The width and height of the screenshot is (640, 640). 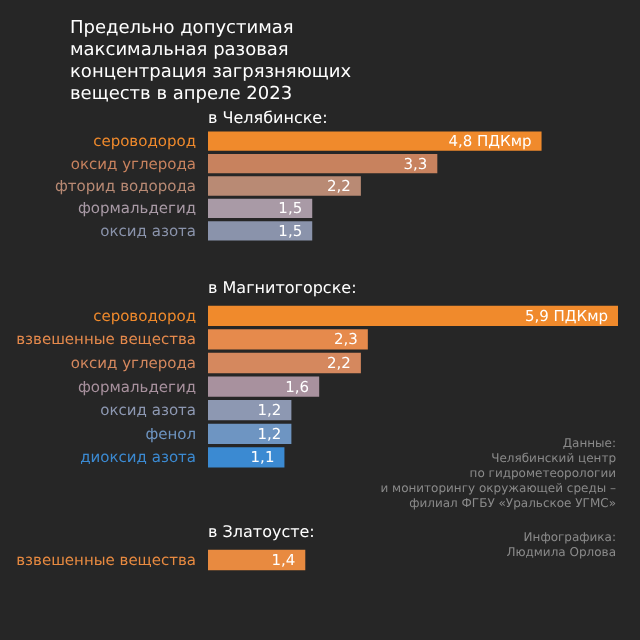 I want to click on chart-subtitle: в Магнитогорске:, so click(x=282, y=288).